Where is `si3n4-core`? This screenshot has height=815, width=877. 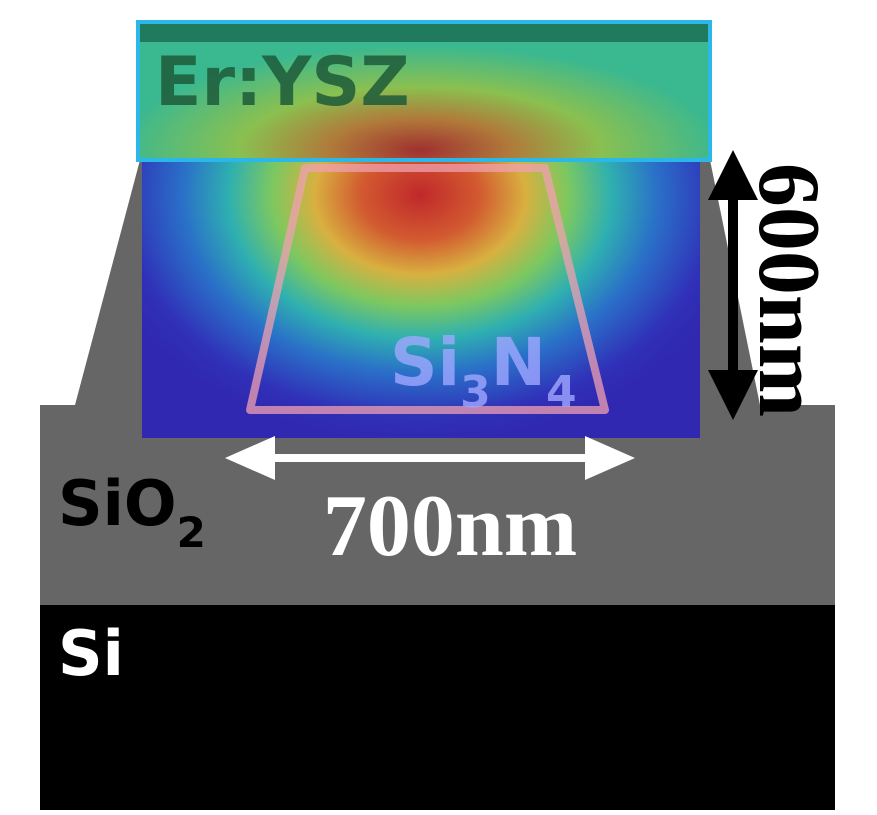 si3n4-core is located at coordinates (427, 289).